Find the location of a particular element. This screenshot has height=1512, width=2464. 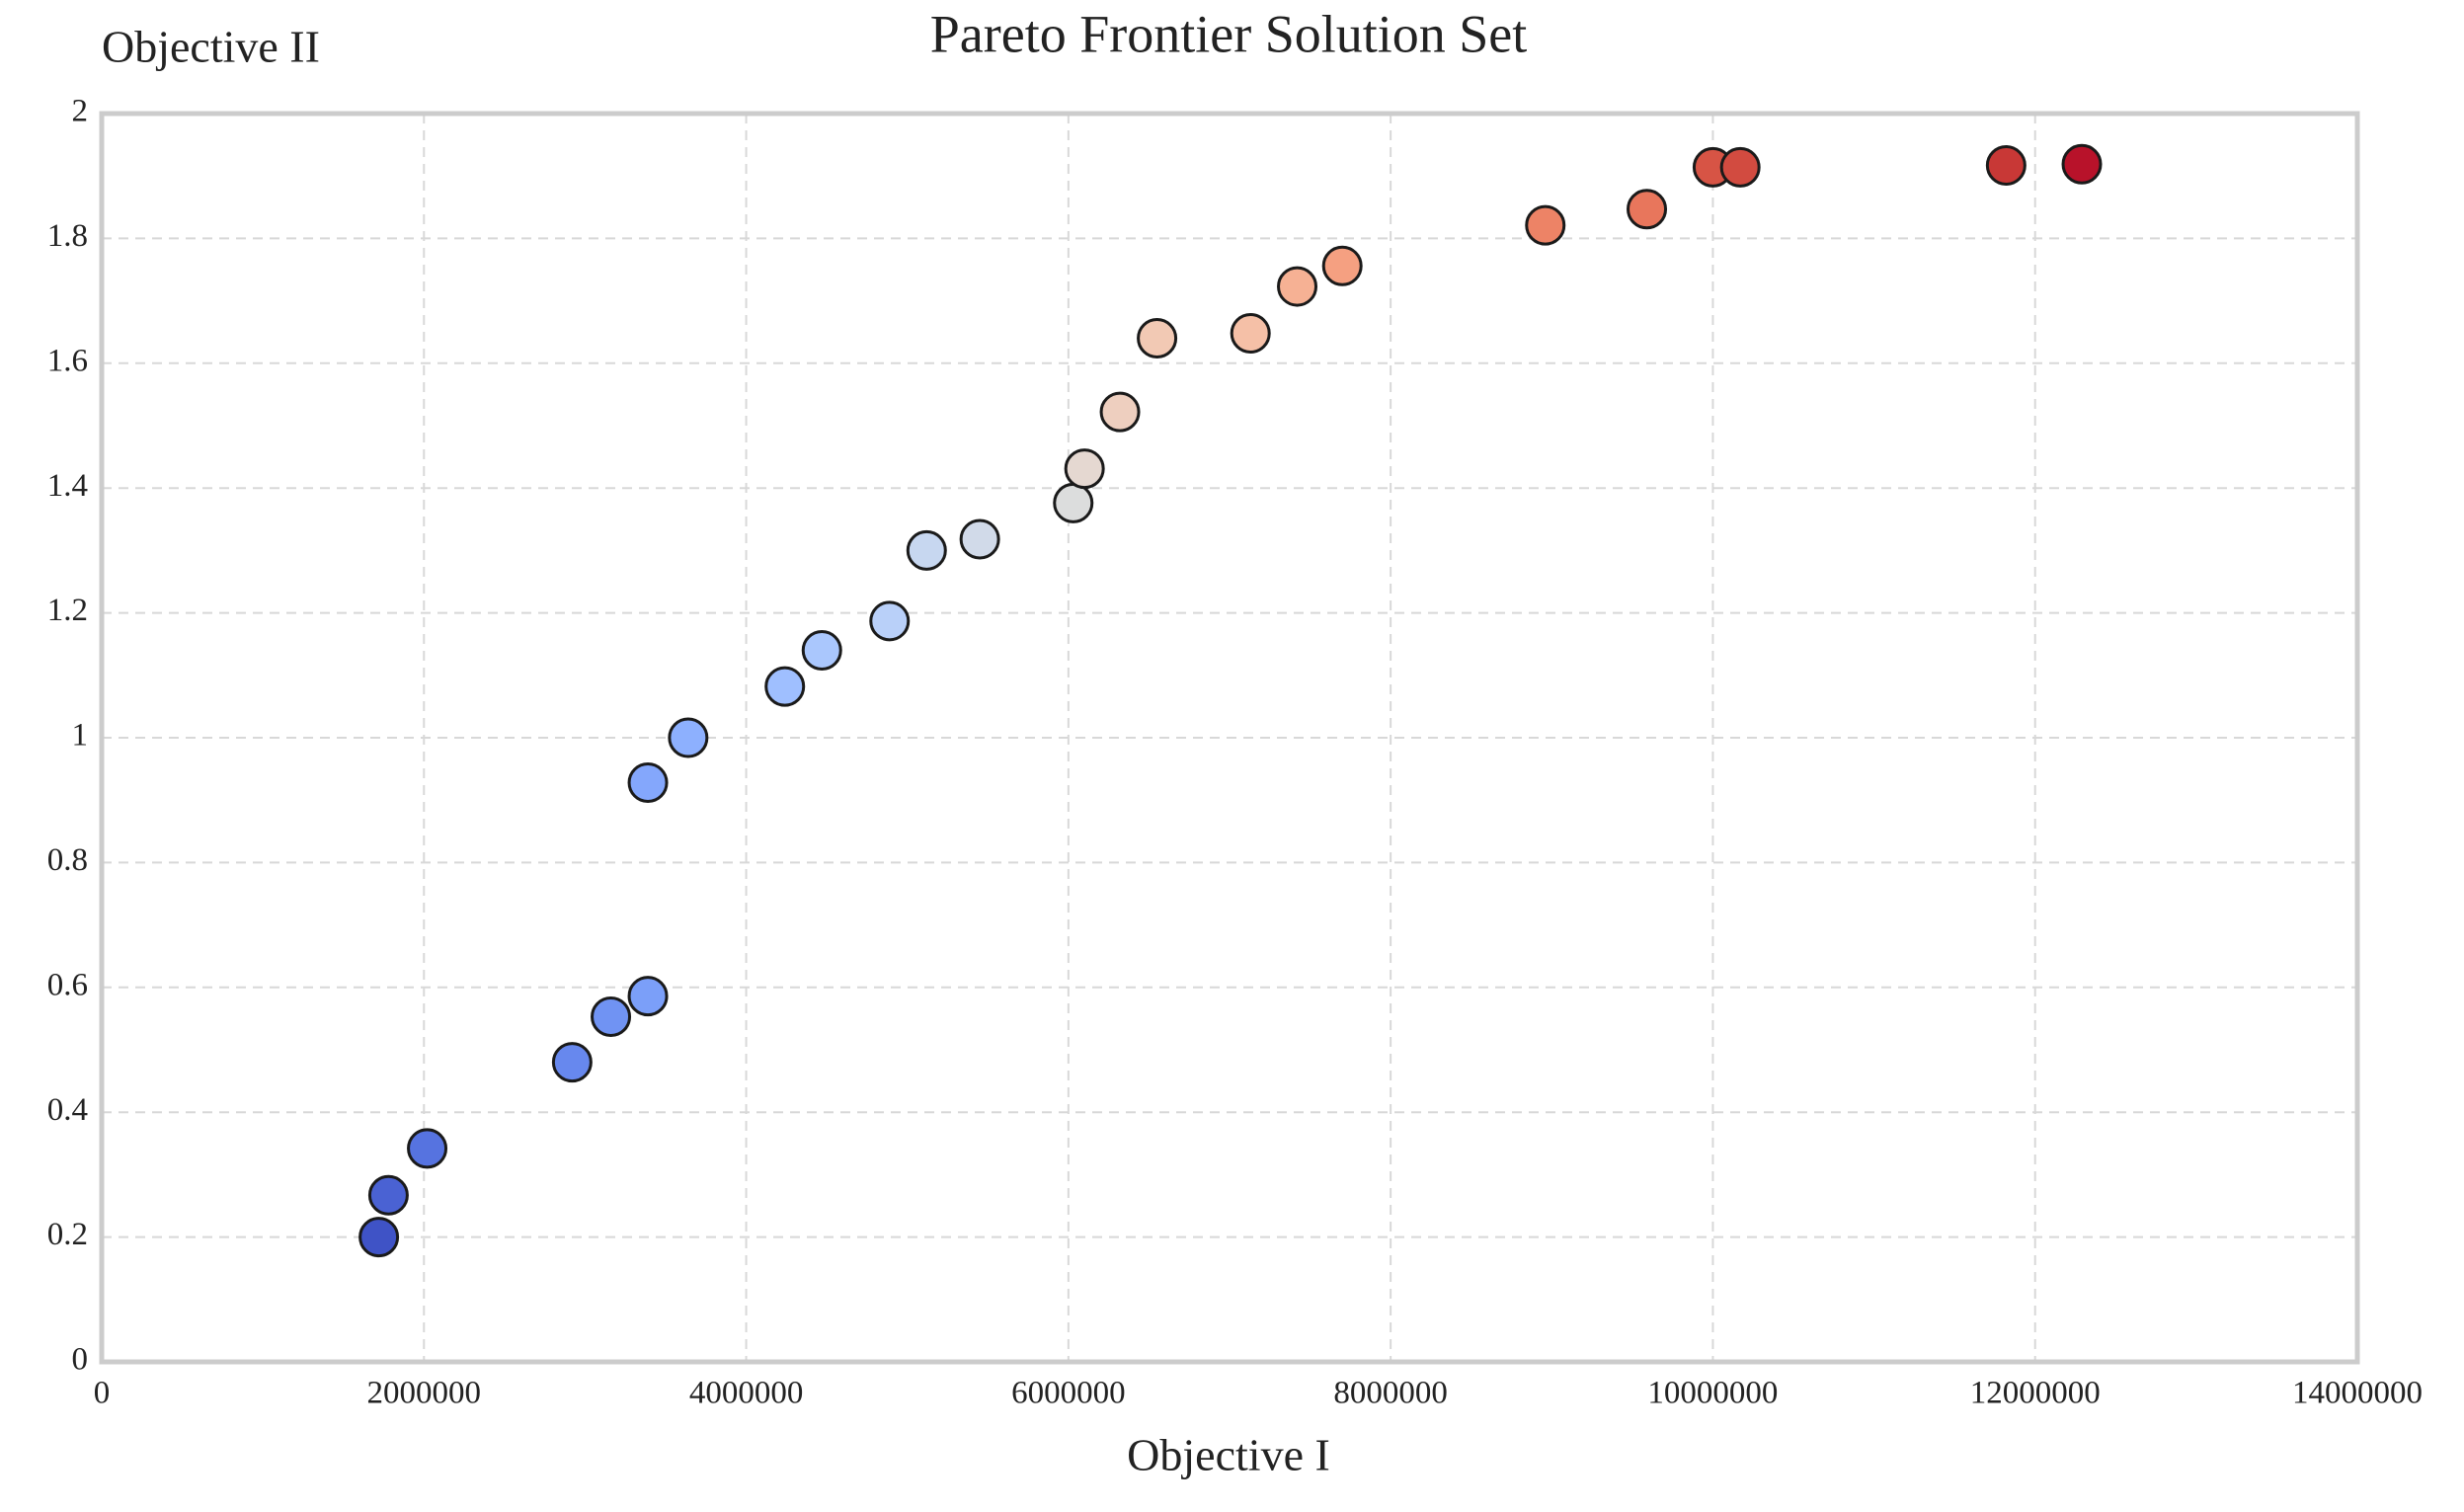

y-tick-label: 0.4 is located at coordinates (67, 1110).